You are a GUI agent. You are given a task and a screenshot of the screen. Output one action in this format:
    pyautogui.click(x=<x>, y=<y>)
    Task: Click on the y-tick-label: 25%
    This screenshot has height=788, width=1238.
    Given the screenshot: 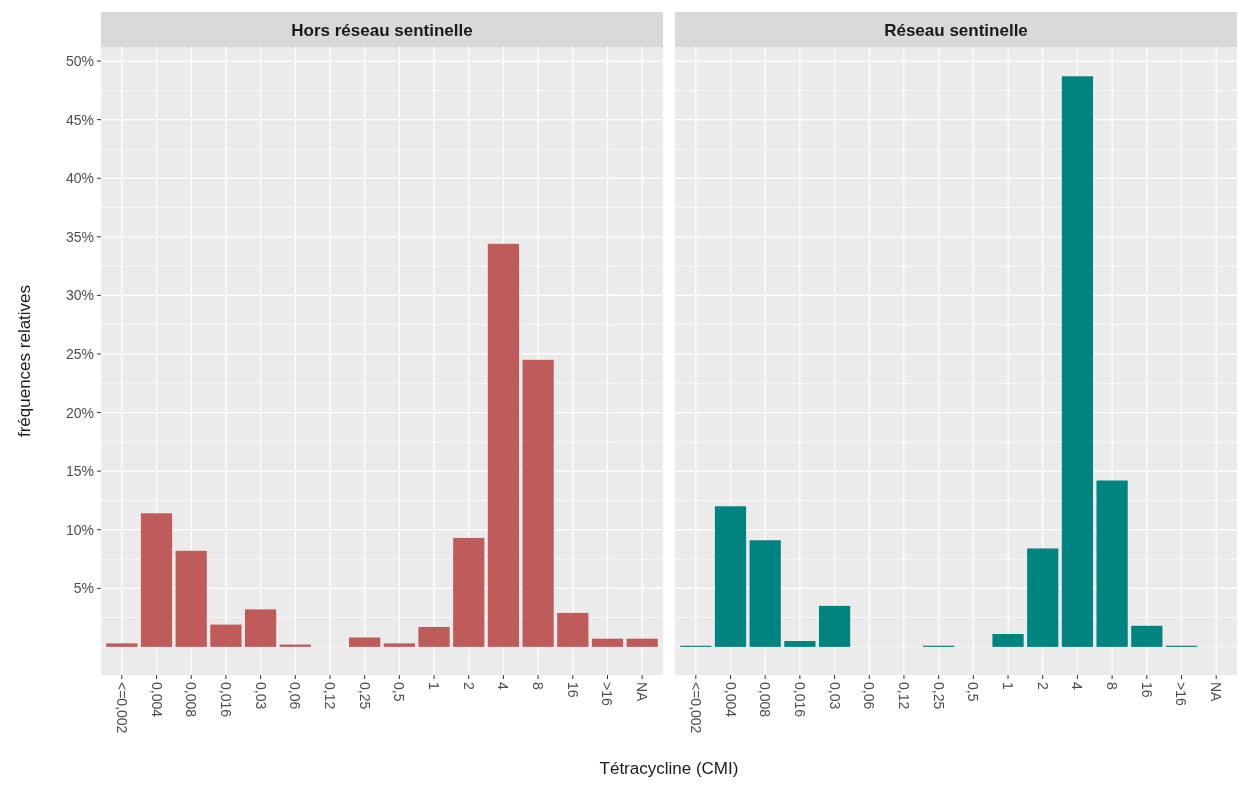 What is the action you would take?
    pyautogui.click(x=79, y=353)
    